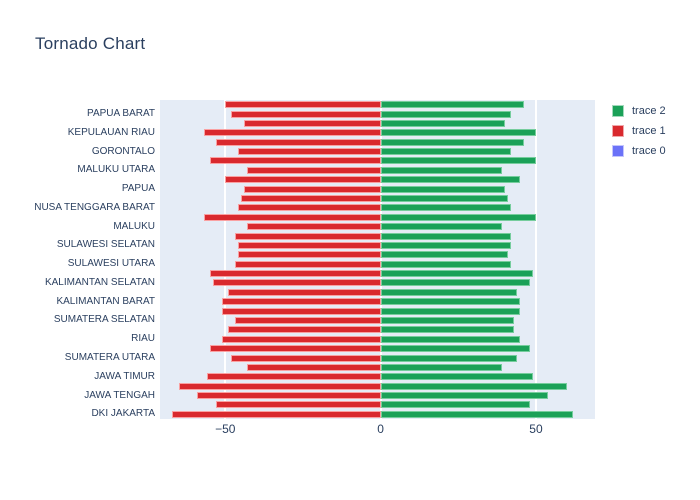 The height and width of the screenshot is (500, 700). Describe the element at coordinates (109, 357) in the screenshot. I see `y-axis-label: SUMATERA UTARA` at that location.